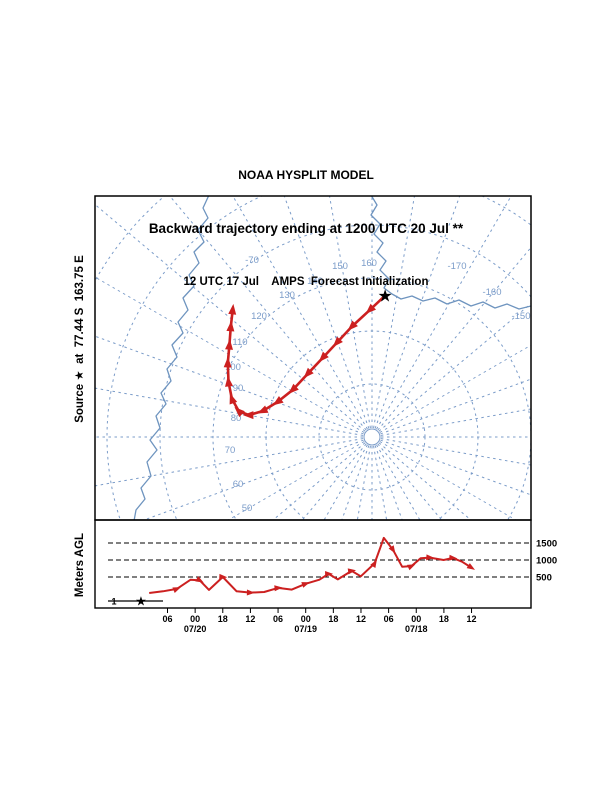 Image resolution: width=612 pixels, height=792 pixels. Describe the element at coordinates (384, 296) in the screenshot. I see `source-star-icon: ★` at that location.